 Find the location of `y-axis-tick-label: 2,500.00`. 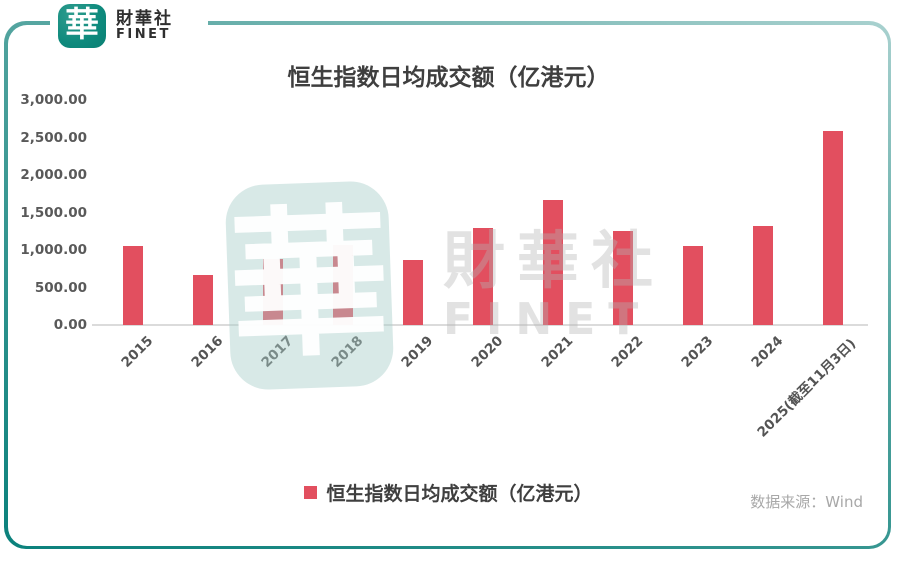

y-axis-tick-label: 2,500.00 is located at coordinates (53, 137).